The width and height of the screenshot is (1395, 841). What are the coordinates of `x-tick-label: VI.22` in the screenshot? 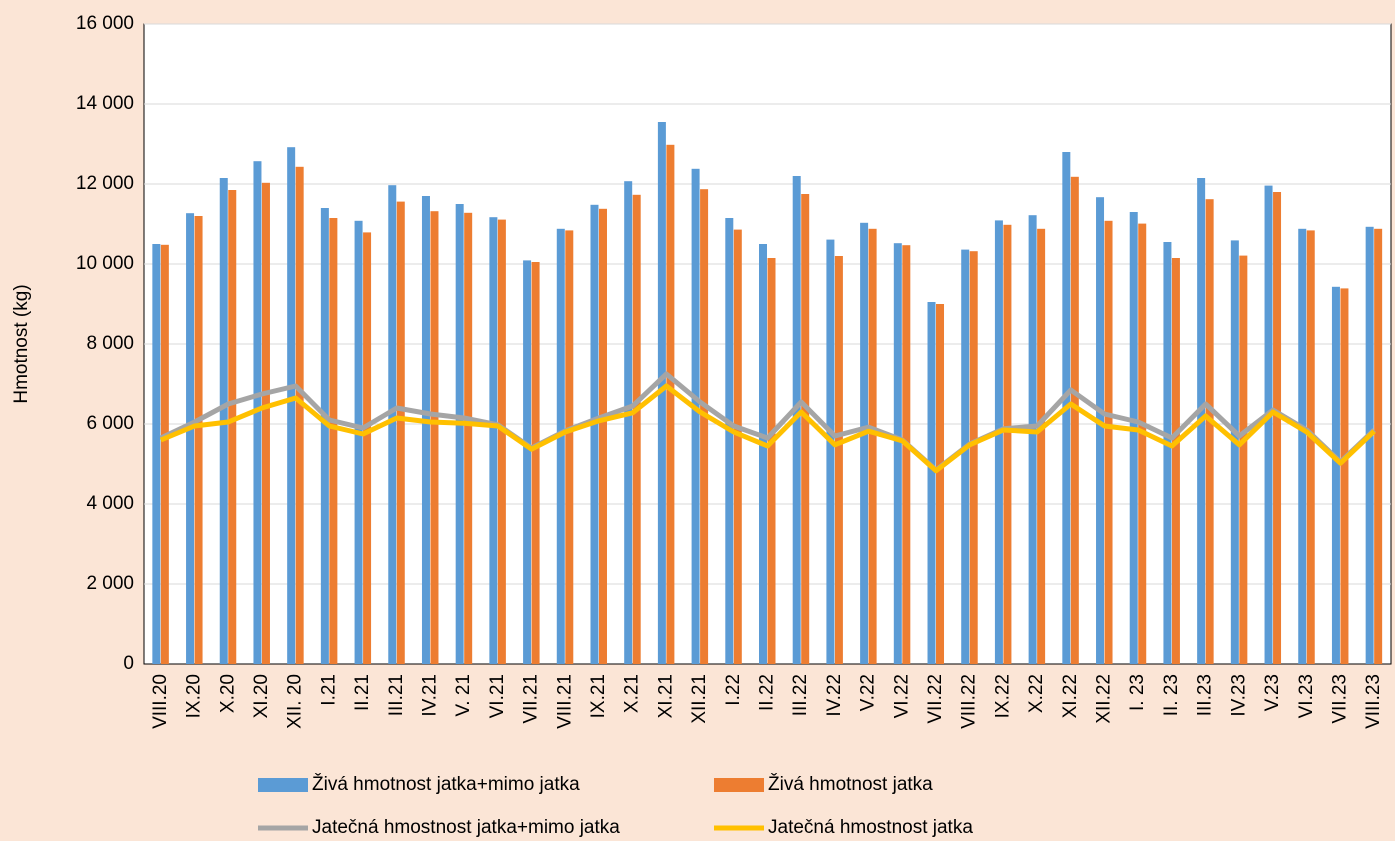 It's located at (901, 696).